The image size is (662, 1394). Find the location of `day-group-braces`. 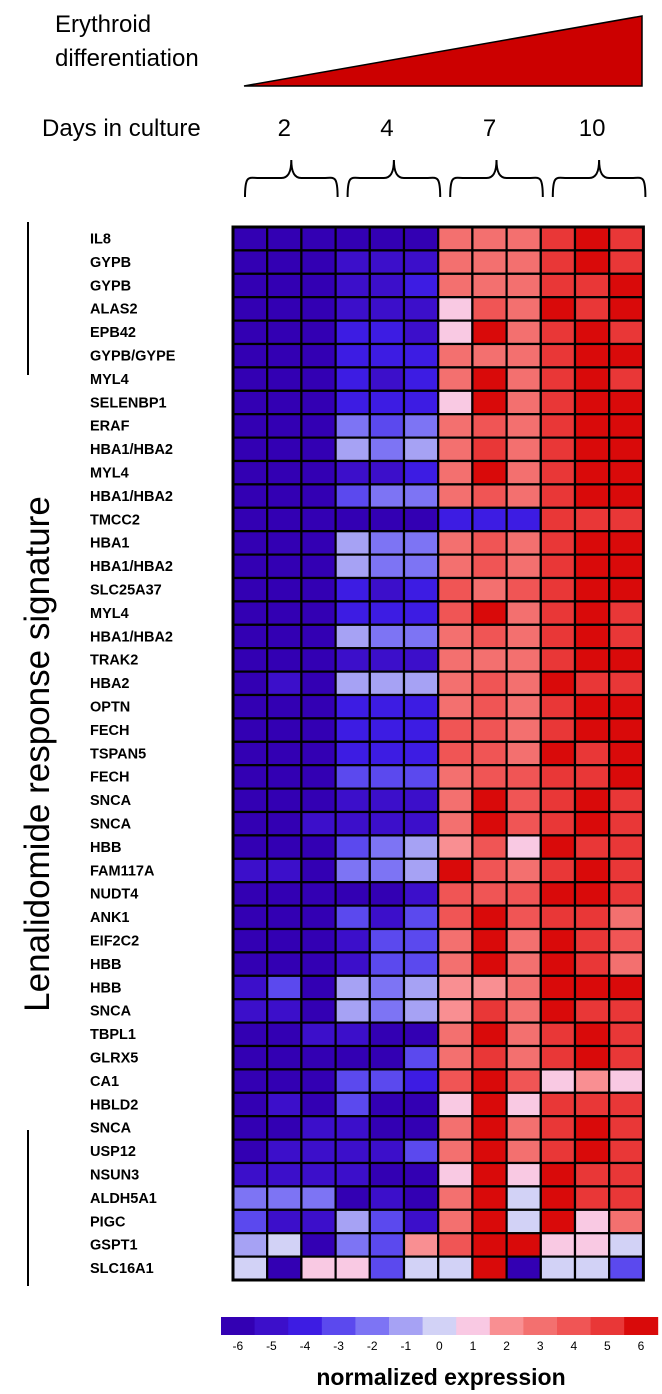

day-group-braces is located at coordinates (445, 178).